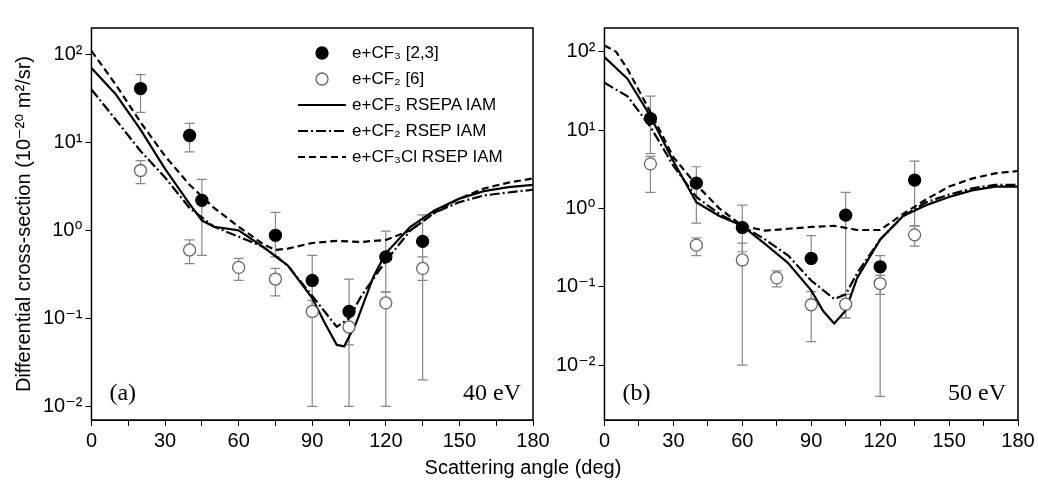 This screenshot has height=488, width=1038. What do you see at coordinates (523, 467) in the screenshot?
I see `x-axis-title: Scattering angle (deg)` at bounding box center [523, 467].